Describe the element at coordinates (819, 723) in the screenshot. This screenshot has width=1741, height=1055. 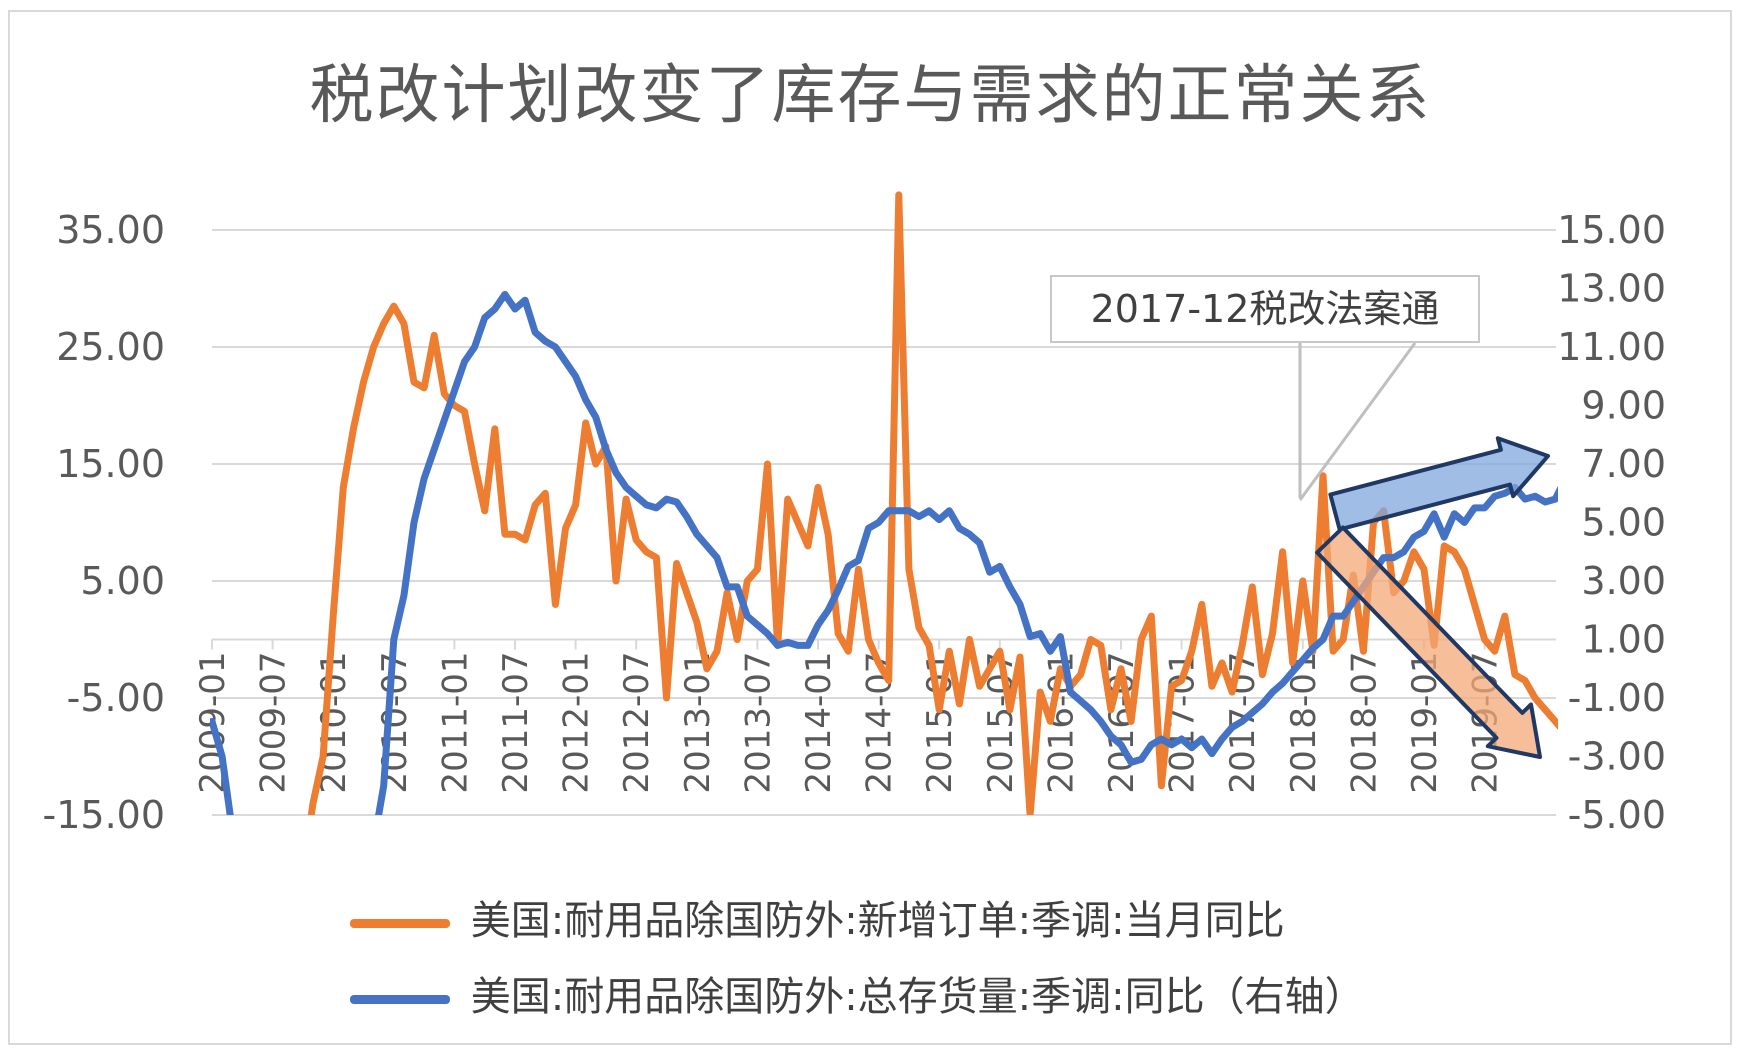
I see `x-tick-label: 2014-01` at that location.